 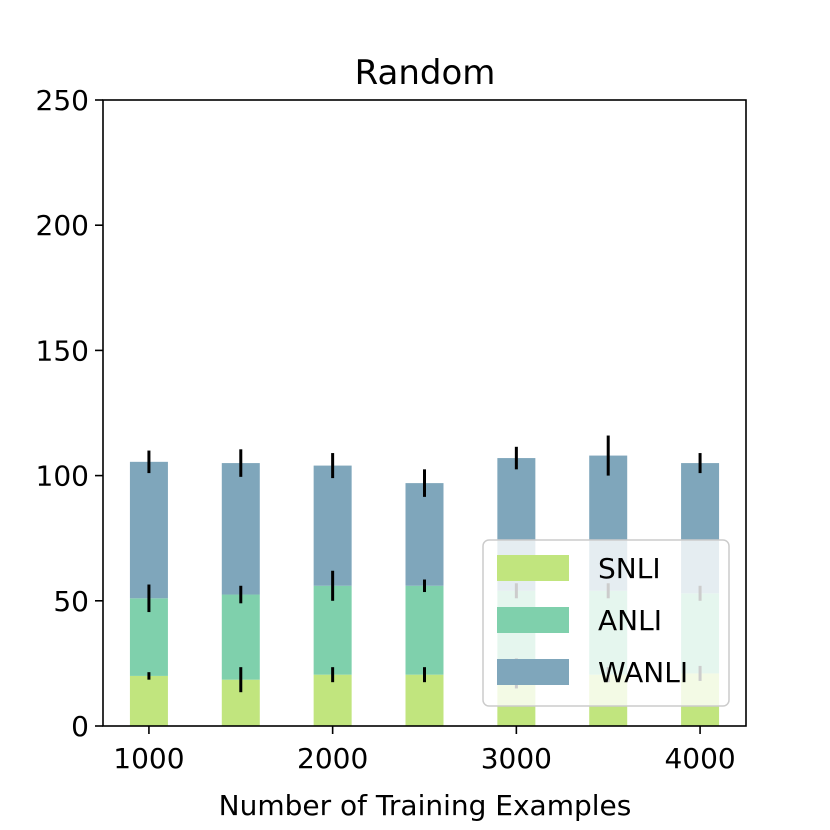 I want to click on y-tick-label: 200, so click(x=62, y=225).